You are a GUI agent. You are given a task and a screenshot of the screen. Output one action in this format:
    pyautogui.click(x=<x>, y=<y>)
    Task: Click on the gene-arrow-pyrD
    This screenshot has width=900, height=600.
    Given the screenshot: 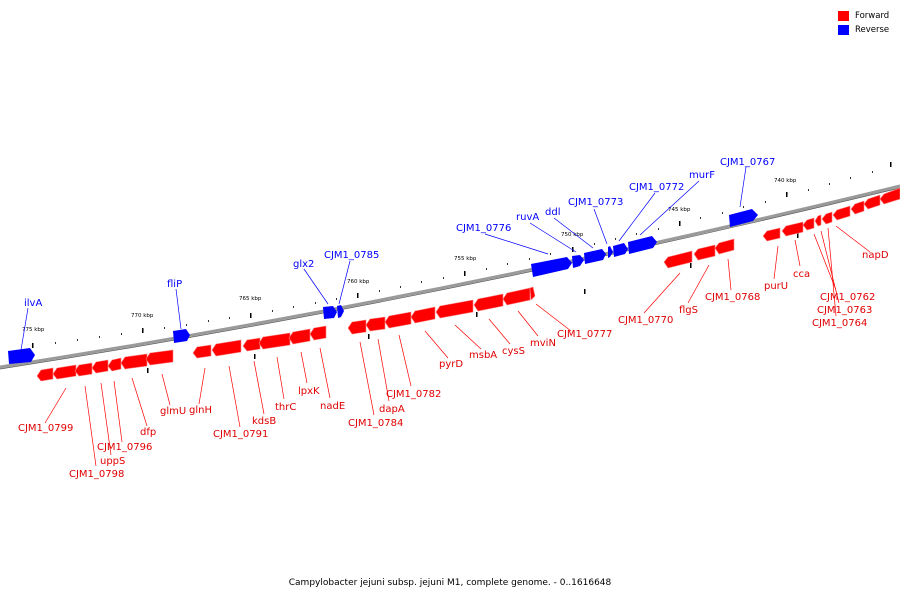 What is the action you would take?
    pyautogui.click(x=398, y=320)
    